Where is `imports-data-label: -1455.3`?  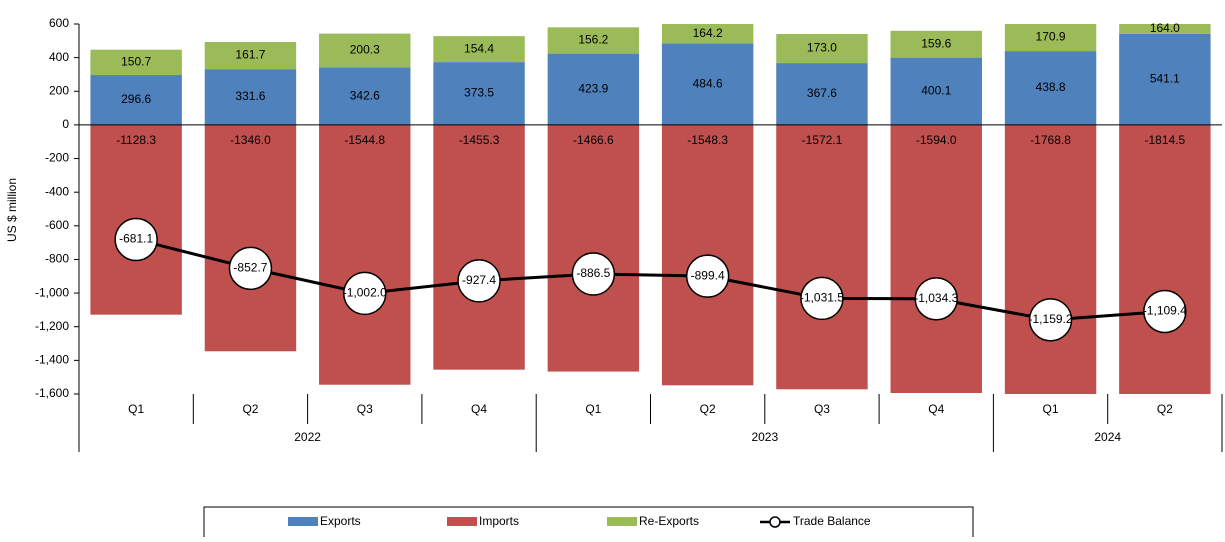 imports-data-label: -1455.3 is located at coordinates (479, 140).